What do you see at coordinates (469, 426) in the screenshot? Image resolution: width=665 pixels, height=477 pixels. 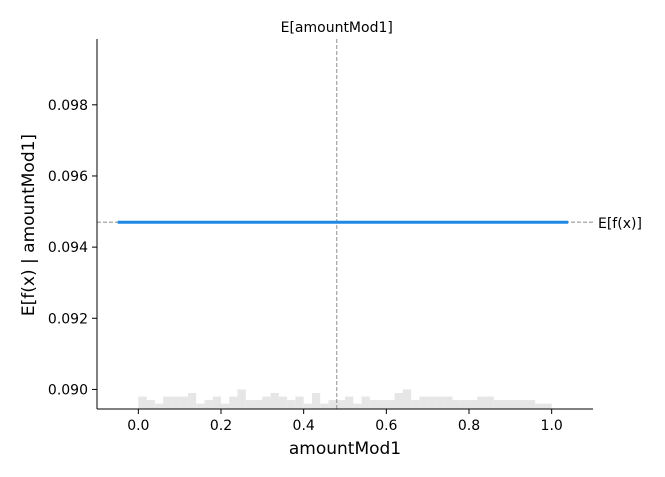 I see `x-tick-label: 0.8` at bounding box center [469, 426].